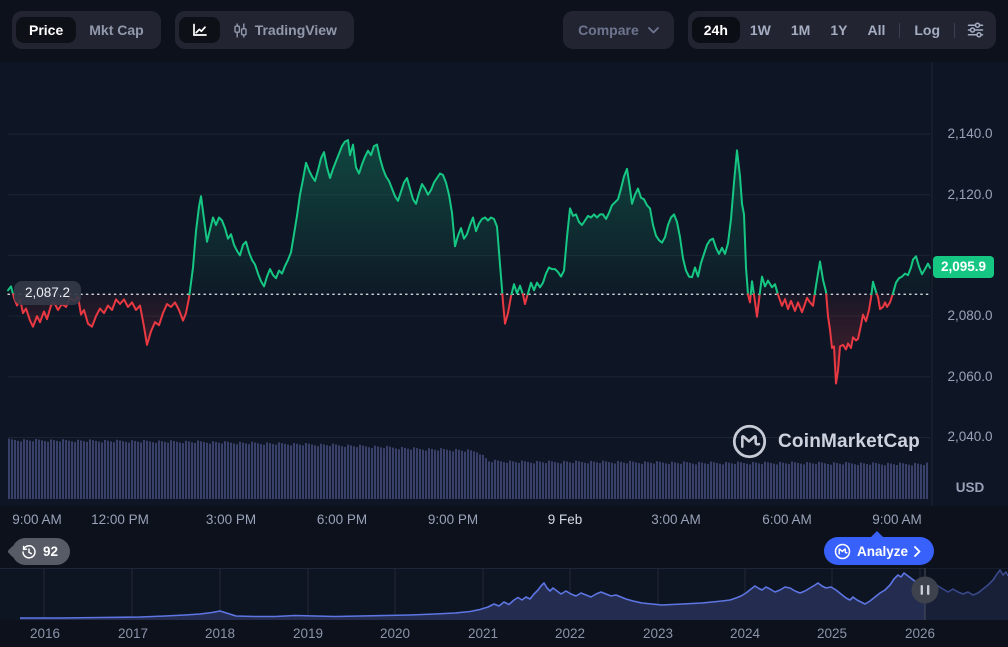  What do you see at coordinates (658, 633) in the screenshot?
I see `year-label-2023: 2023` at bounding box center [658, 633].